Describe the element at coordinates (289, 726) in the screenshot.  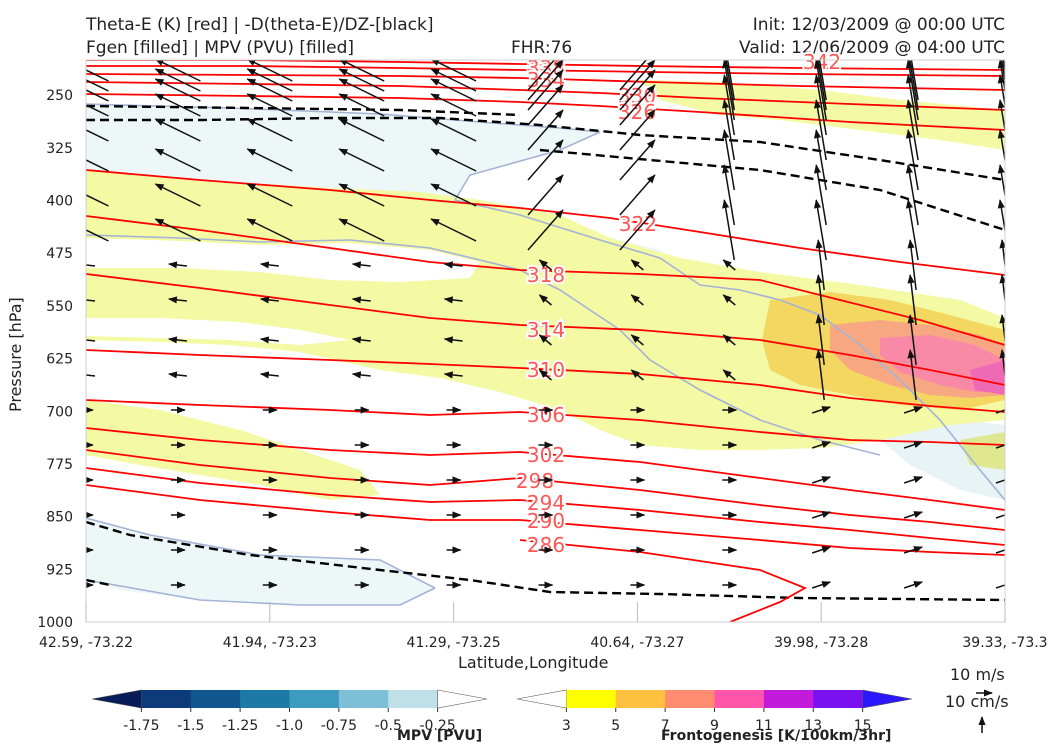
I see `colorbar-tick-label: -1.0` at that location.